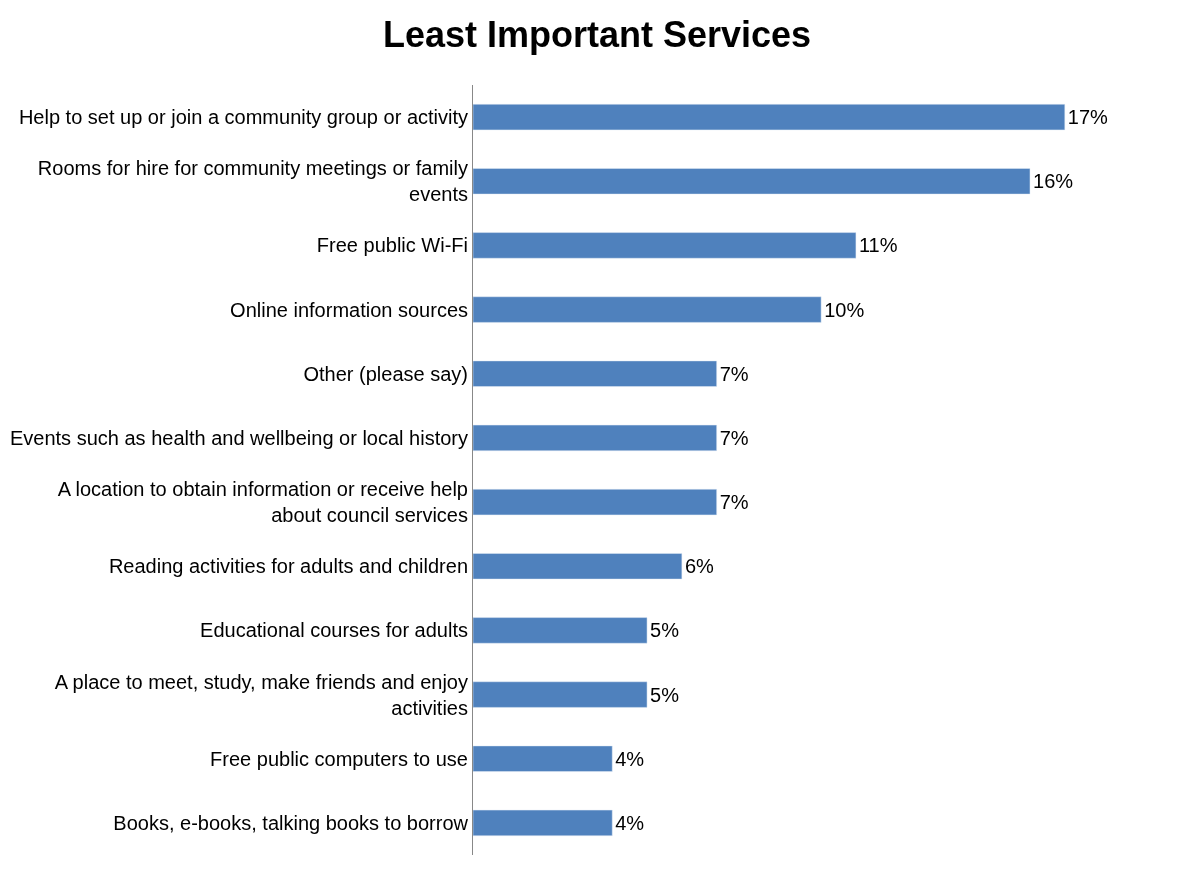 The height and width of the screenshot is (875, 1194). What do you see at coordinates (699, 566) in the screenshot?
I see `data-label: 6%` at bounding box center [699, 566].